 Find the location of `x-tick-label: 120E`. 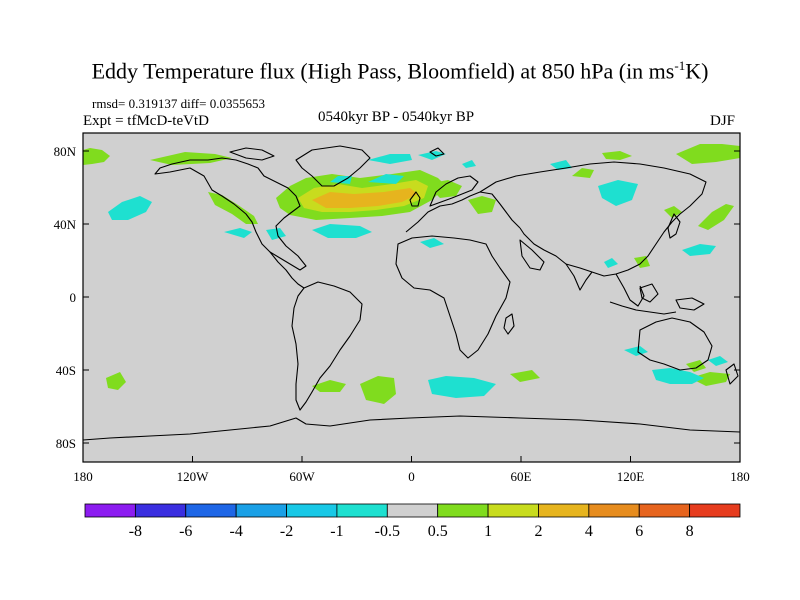

x-tick-label: 120E is located at coordinates (631, 476).